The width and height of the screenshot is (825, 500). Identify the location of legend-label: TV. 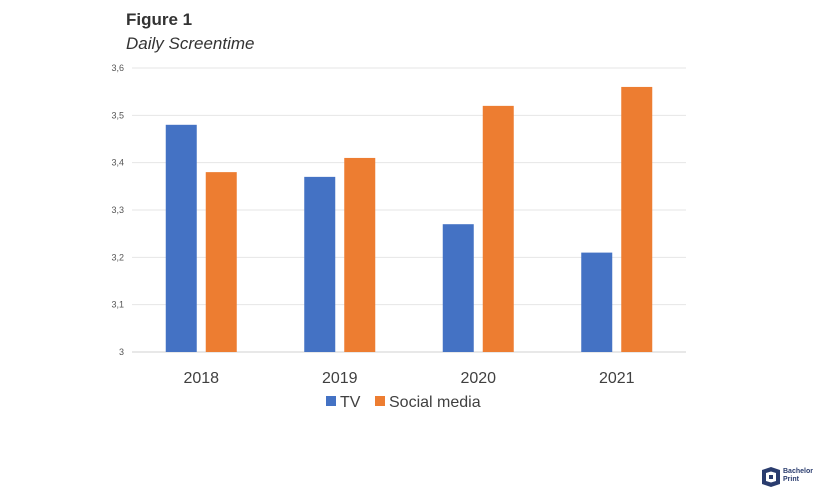
(350, 402).